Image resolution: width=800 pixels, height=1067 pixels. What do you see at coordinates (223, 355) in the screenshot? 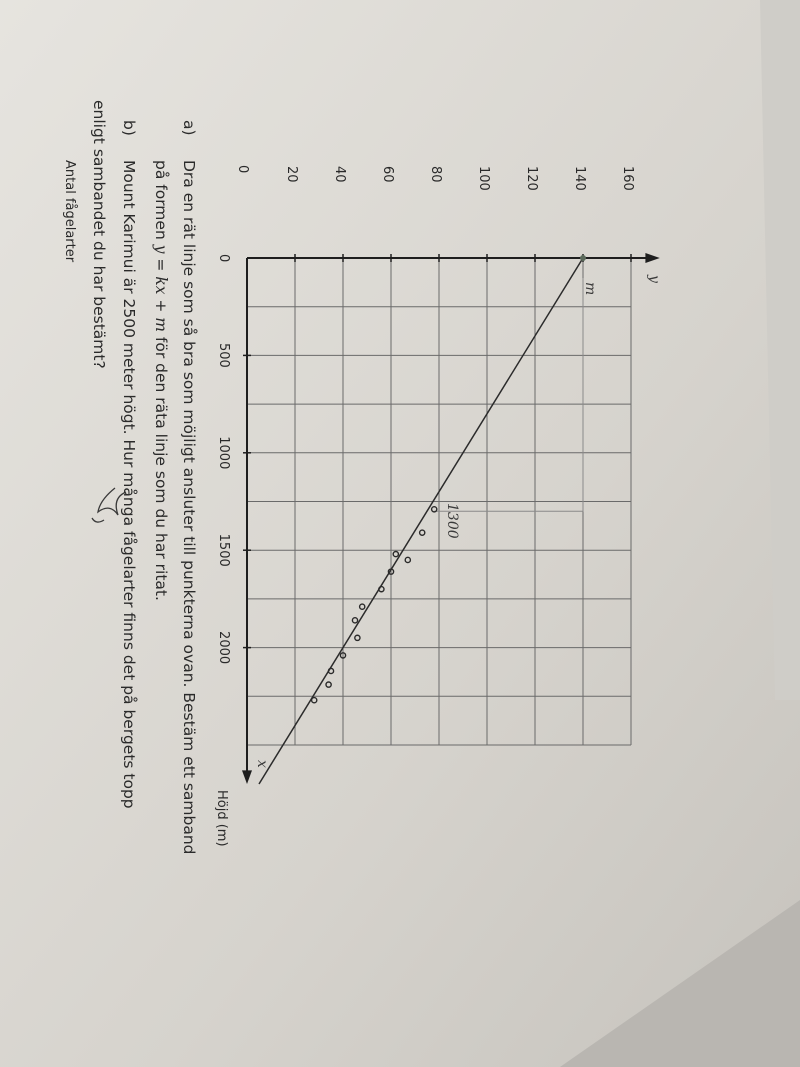
I see `x-tick-label: 500` at bounding box center [223, 355].